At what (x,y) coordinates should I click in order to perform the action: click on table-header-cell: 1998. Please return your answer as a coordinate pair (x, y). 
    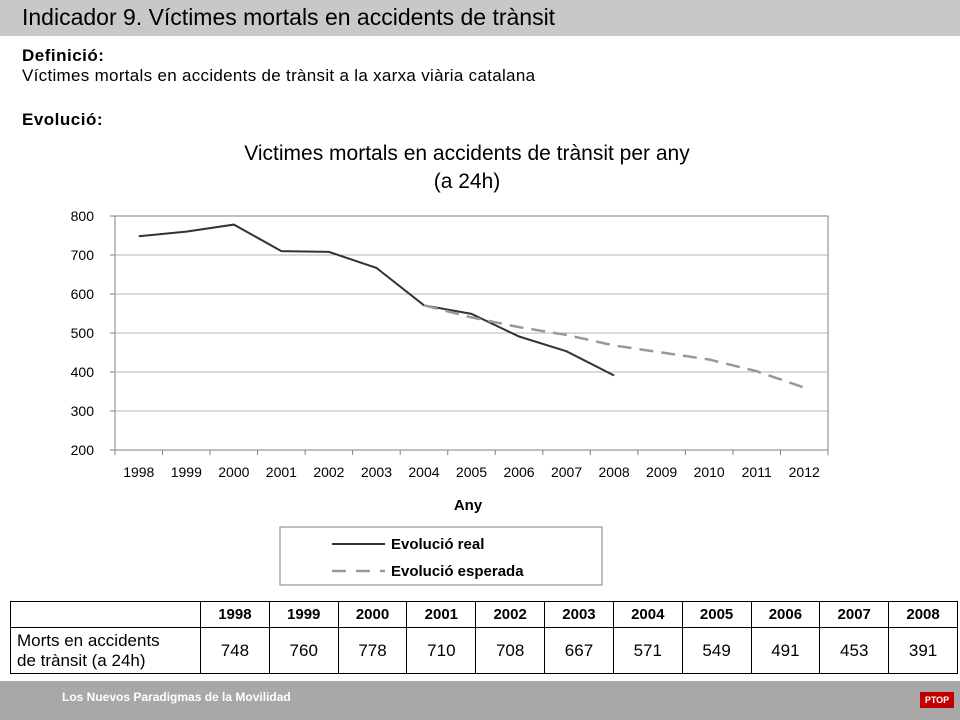
    Looking at the image, I should click on (235, 614).